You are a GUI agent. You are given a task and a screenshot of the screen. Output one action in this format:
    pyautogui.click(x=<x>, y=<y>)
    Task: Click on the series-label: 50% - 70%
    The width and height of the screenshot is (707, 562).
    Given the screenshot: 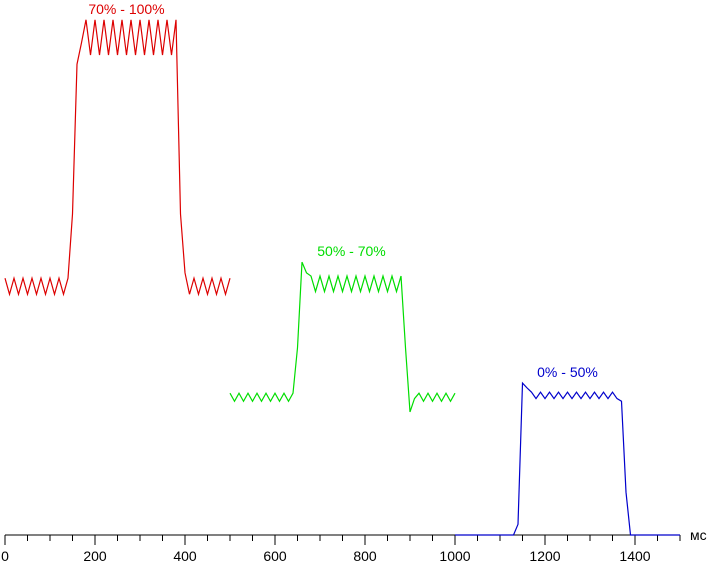 What is the action you would take?
    pyautogui.click(x=351, y=251)
    